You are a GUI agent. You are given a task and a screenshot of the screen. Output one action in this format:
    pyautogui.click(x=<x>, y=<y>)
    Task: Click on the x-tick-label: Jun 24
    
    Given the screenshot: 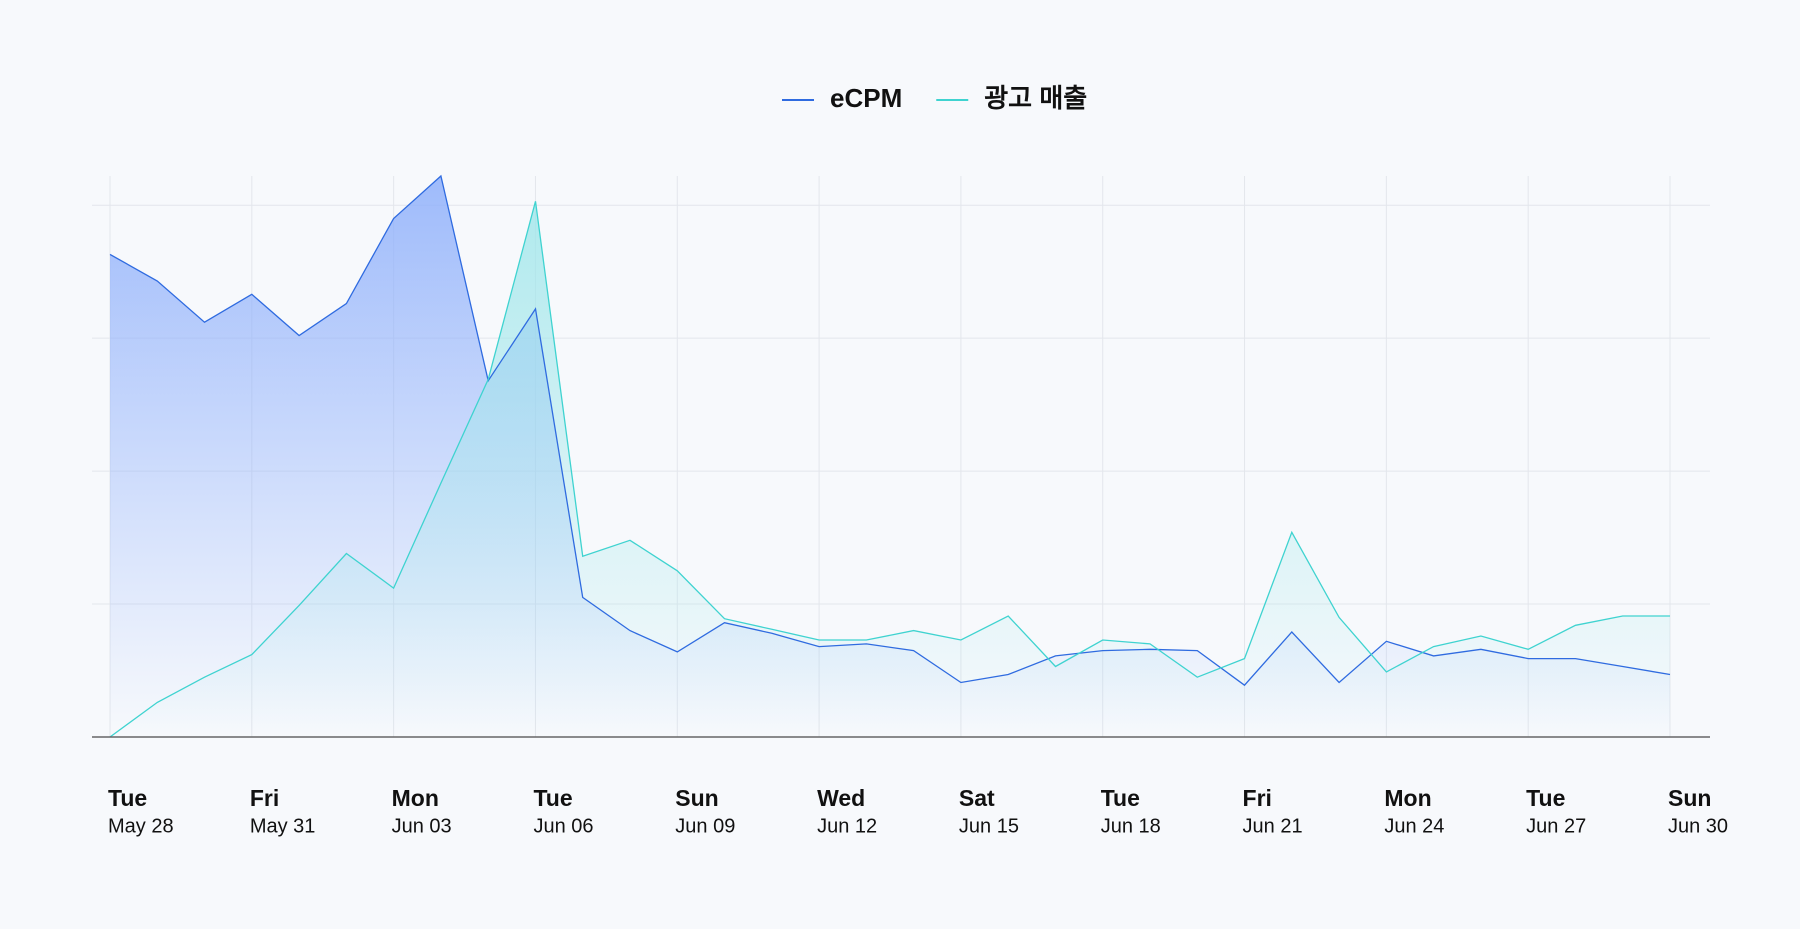 What is the action you would take?
    pyautogui.click(x=1414, y=826)
    